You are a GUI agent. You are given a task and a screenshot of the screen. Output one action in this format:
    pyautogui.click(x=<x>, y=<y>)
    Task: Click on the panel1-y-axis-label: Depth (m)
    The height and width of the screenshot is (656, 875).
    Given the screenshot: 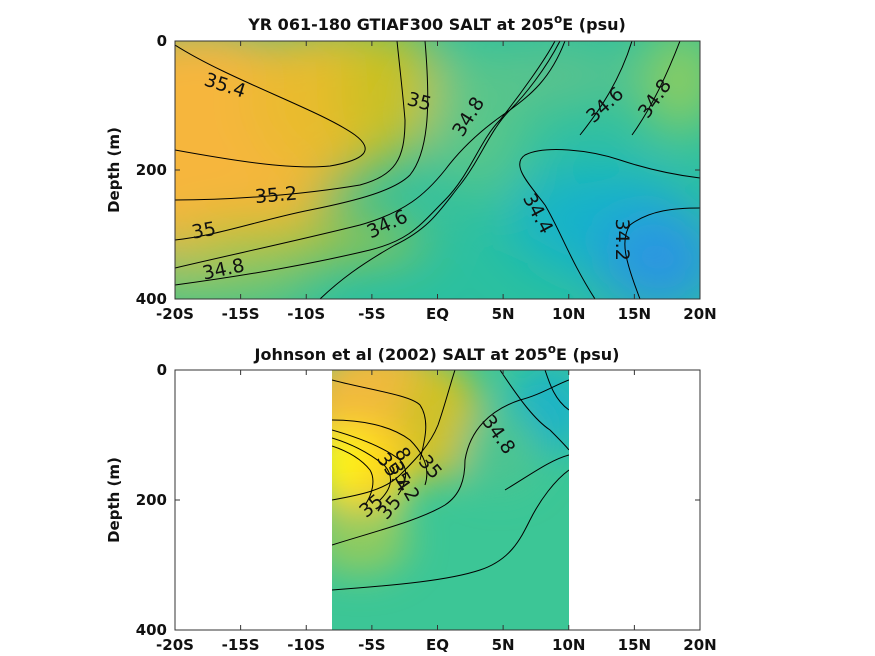 What is the action you would take?
    pyautogui.click(x=114, y=170)
    